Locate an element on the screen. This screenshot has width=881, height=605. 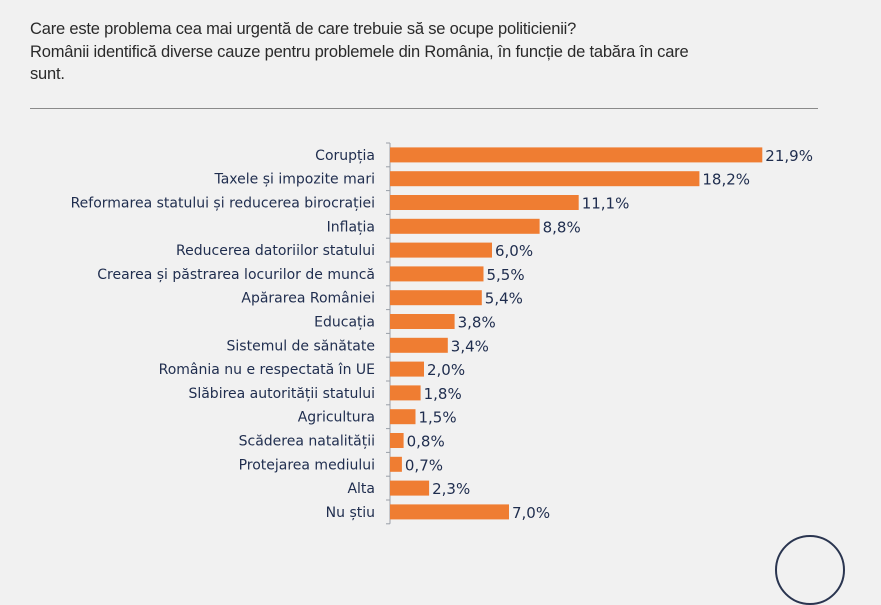
data-label: 1,5% is located at coordinates (438, 418).